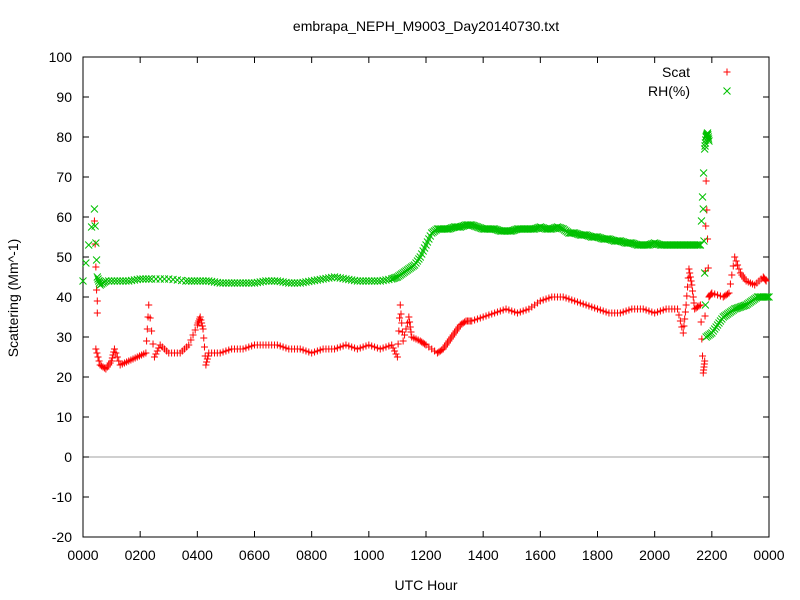 Image resolution: width=800 pixels, height=600 pixels. I want to click on y-tick-label: 60, so click(64, 217).